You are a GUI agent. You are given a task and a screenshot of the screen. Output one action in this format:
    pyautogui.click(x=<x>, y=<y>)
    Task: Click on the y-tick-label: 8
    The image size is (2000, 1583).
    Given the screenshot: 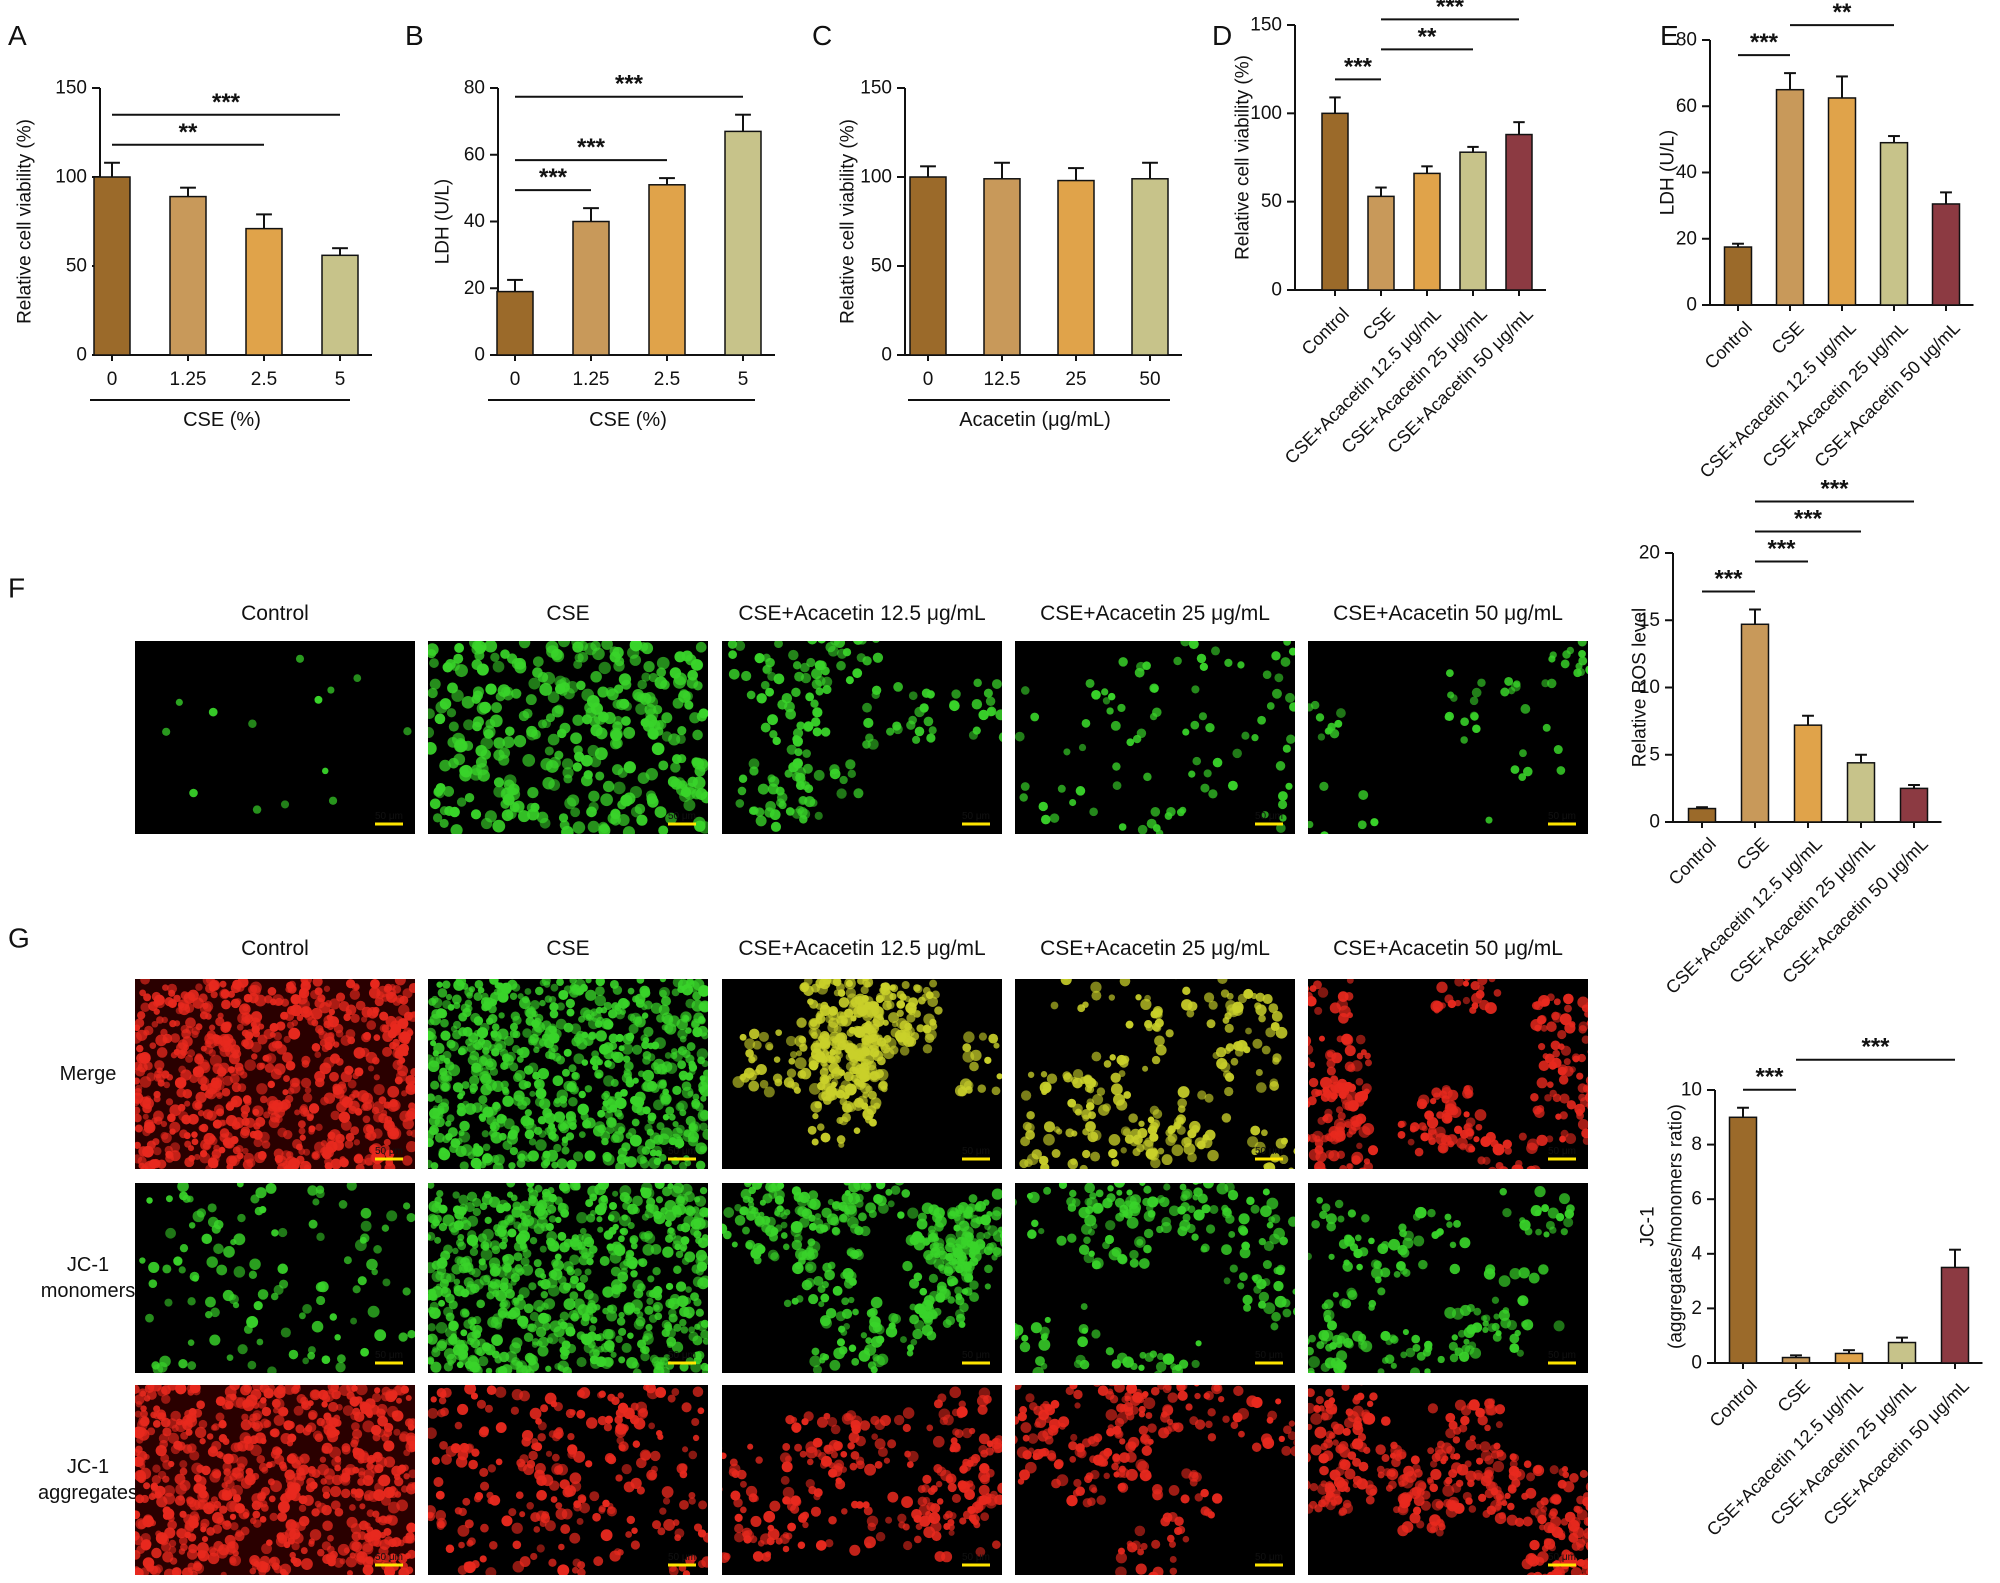 What is the action you would take?
    pyautogui.click(x=1696, y=1144)
    